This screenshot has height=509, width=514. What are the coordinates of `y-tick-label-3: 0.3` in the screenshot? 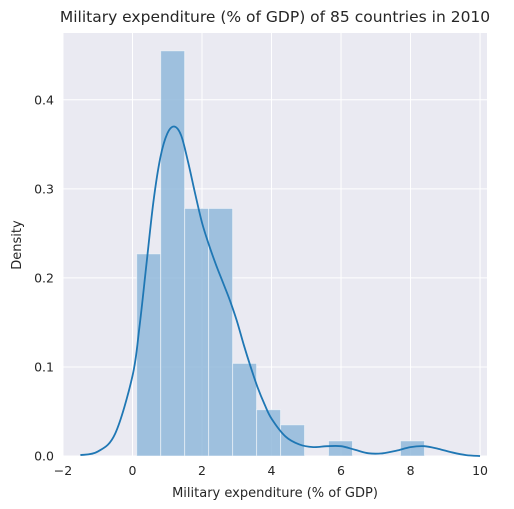 It's located at (44, 188).